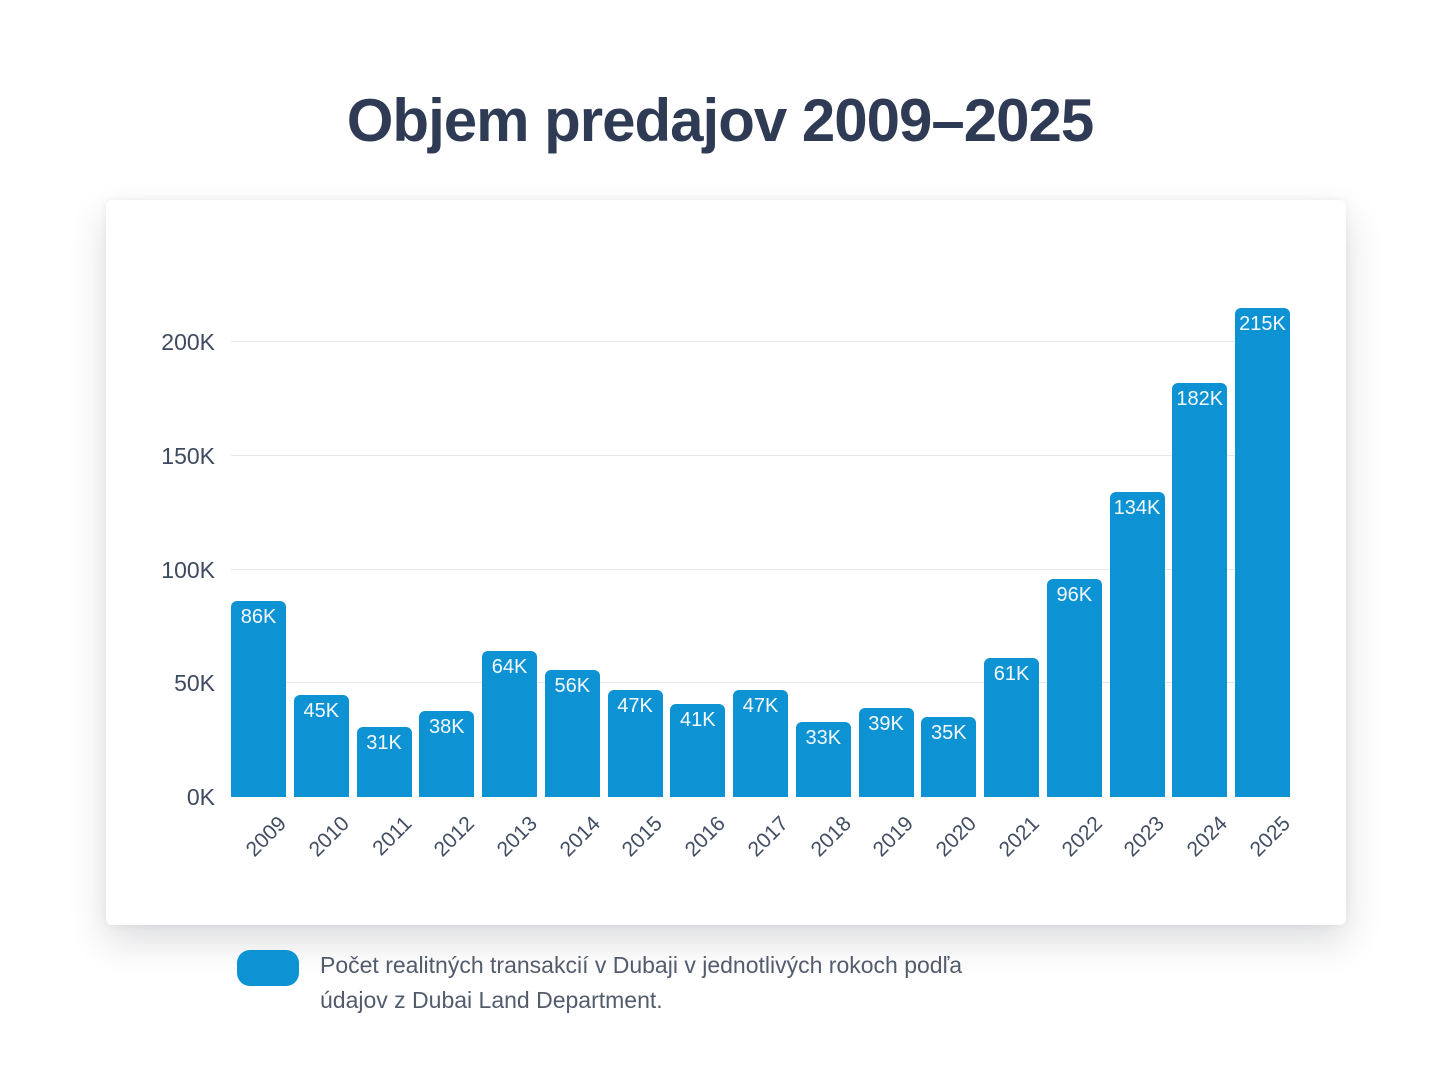 The image size is (1440, 1080). What do you see at coordinates (831, 837) in the screenshot?
I see `x-axis-tick-label: 2018` at bounding box center [831, 837].